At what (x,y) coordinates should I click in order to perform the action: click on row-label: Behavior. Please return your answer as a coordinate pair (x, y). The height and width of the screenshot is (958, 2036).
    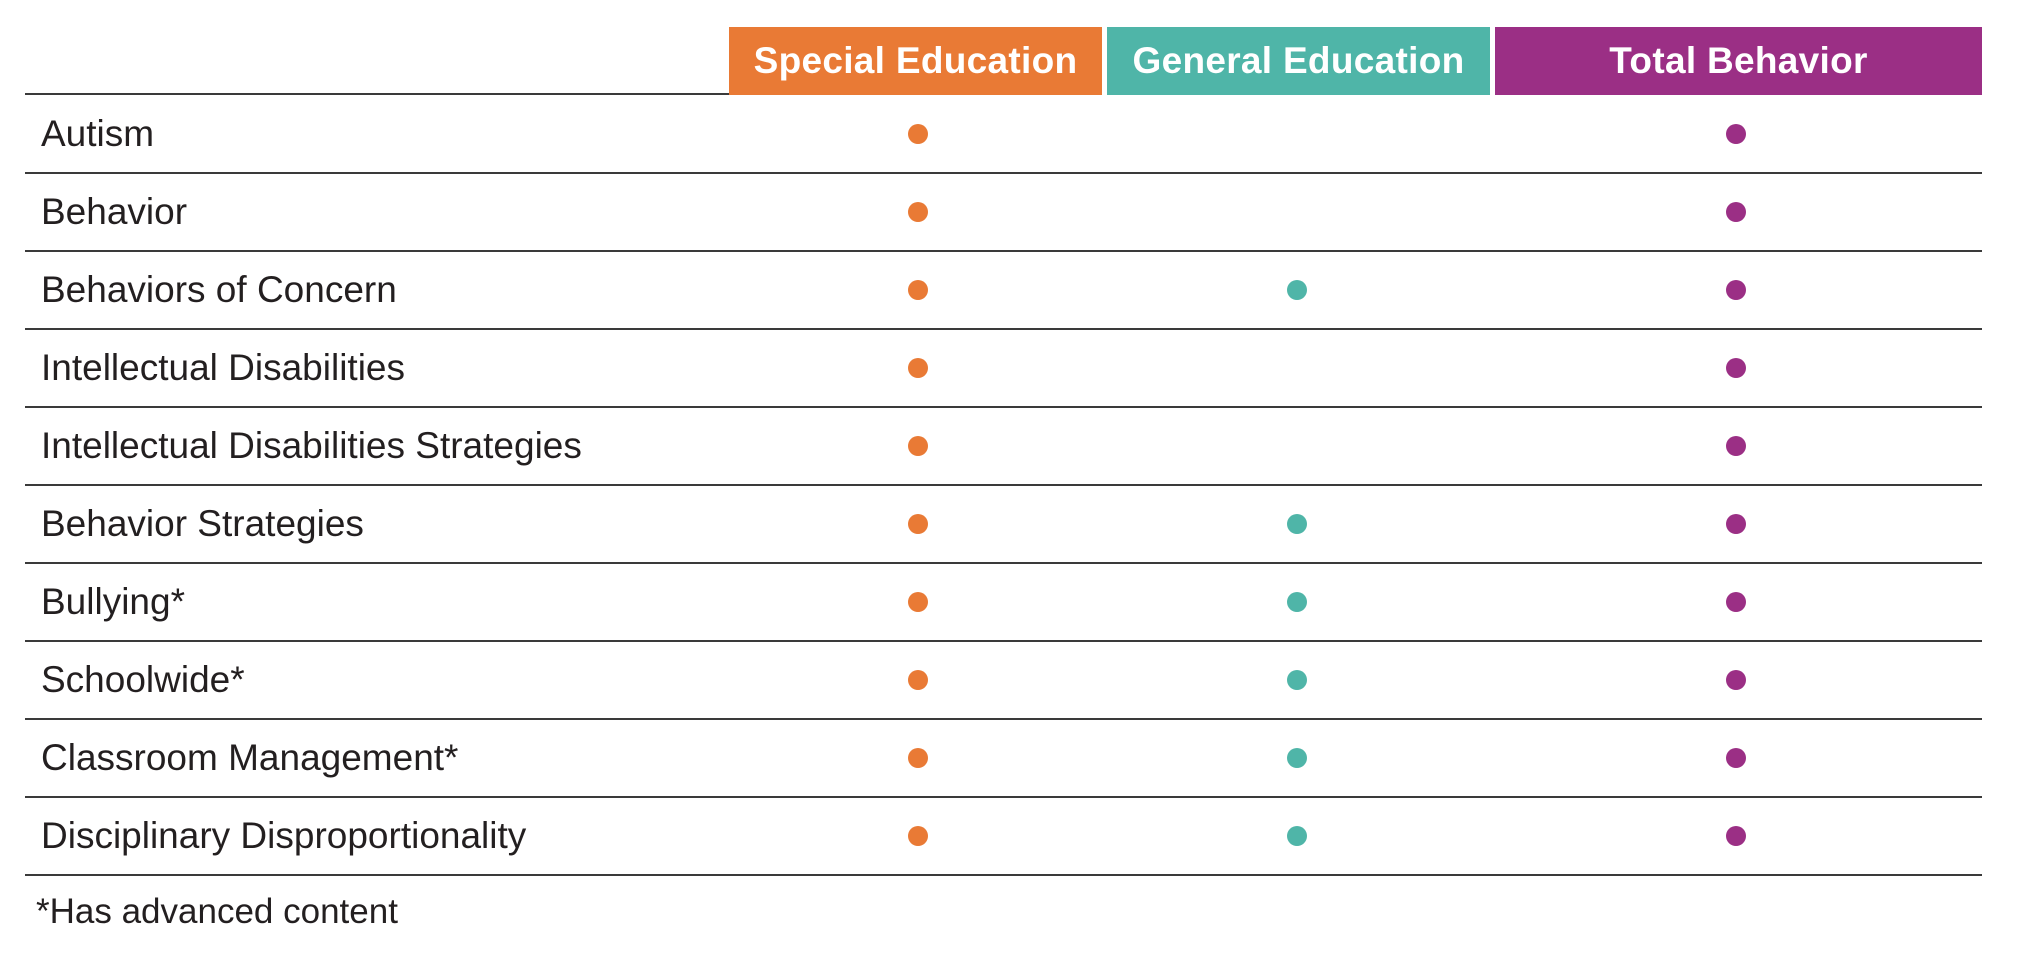
    Looking at the image, I should click on (114, 211).